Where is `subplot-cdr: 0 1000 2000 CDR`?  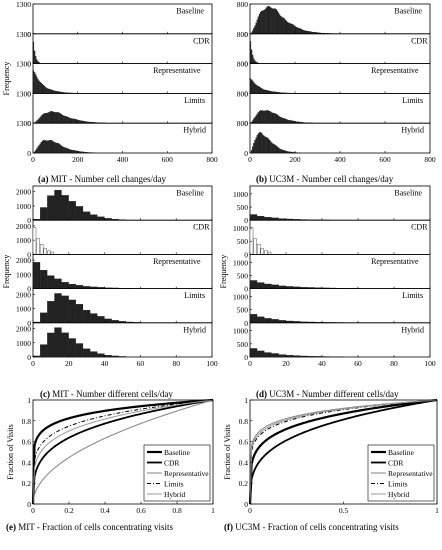
subplot-cdr: 0 1000 2000 CDR is located at coordinates (114, 239).